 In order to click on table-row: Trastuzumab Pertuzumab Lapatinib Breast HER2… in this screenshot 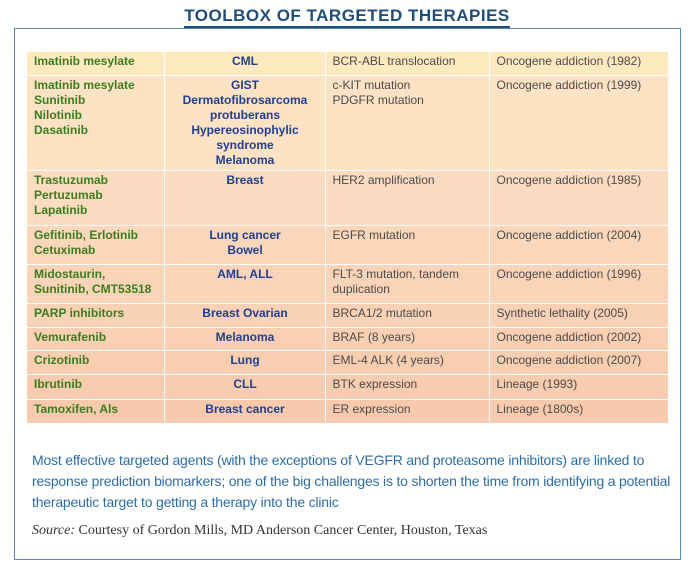, I will do `click(347, 198)`.